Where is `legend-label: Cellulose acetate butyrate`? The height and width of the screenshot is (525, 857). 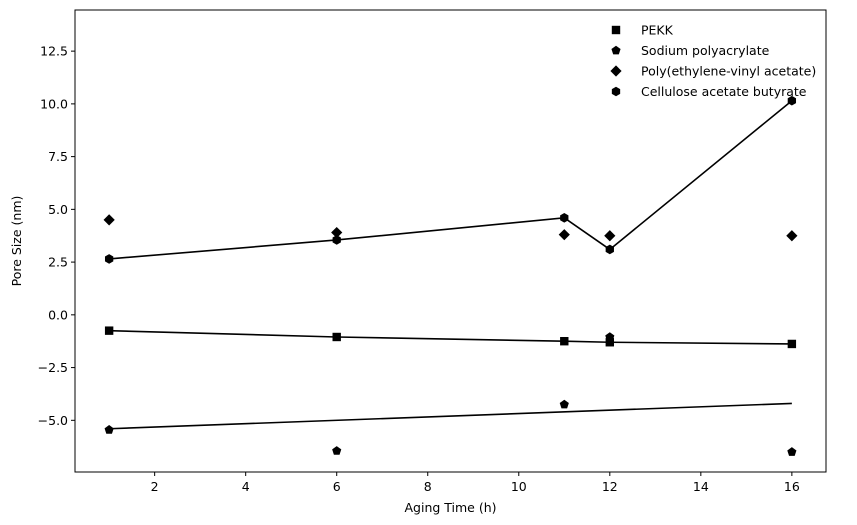
legend-label: Cellulose acetate butyrate is located at coordinates (724, 91).